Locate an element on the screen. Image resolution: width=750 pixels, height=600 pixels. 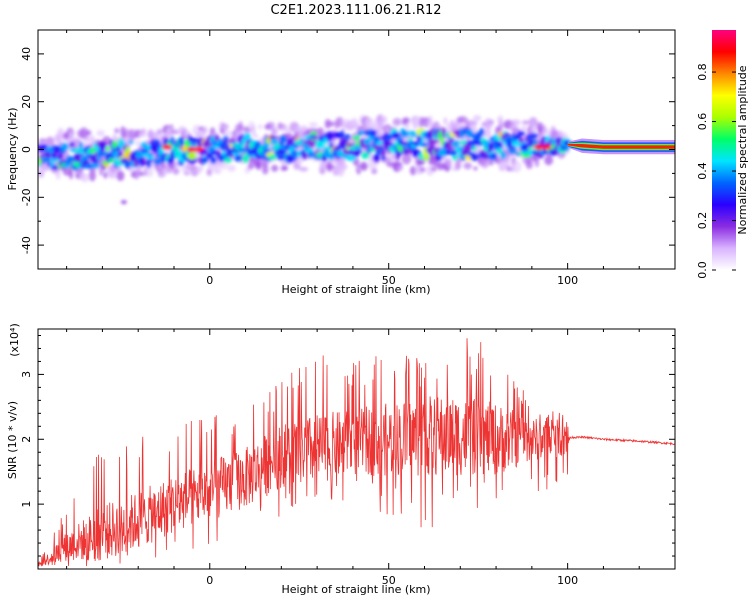
spectrogram-band-layer is located at coordinates (621, 146).